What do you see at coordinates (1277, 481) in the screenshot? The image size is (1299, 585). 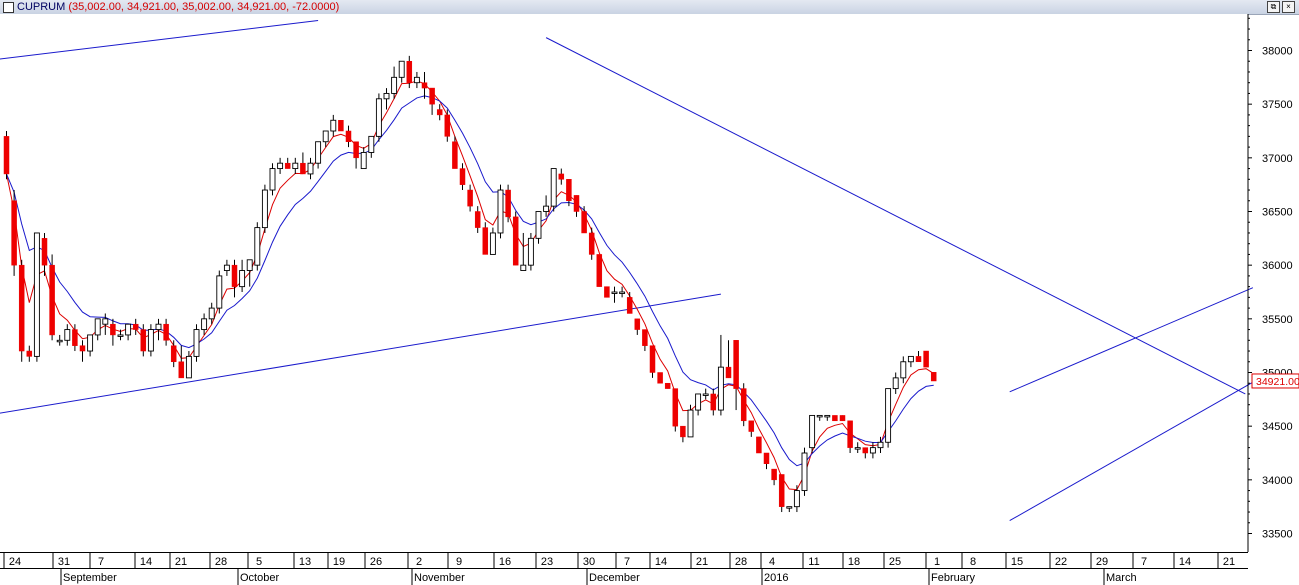 I see `price-tick-label: 34000` at bounding box center [1277, 481].